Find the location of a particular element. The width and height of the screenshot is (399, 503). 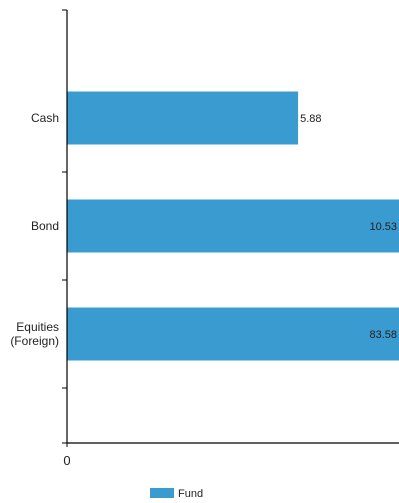

legend-swatch is located at coordinates (162, 493).